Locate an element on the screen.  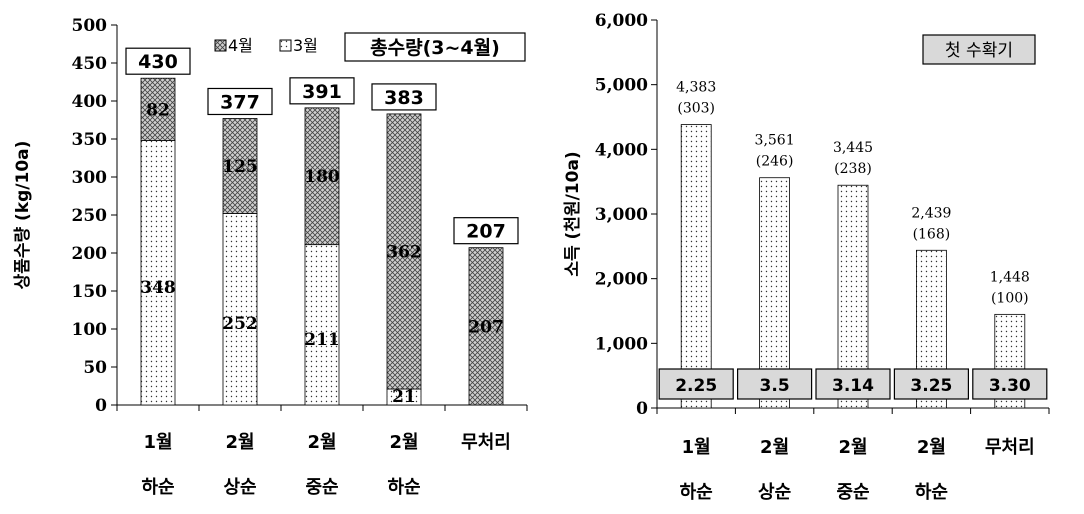
y-tick-label: 3,000 is located at coordinates (621, 215).